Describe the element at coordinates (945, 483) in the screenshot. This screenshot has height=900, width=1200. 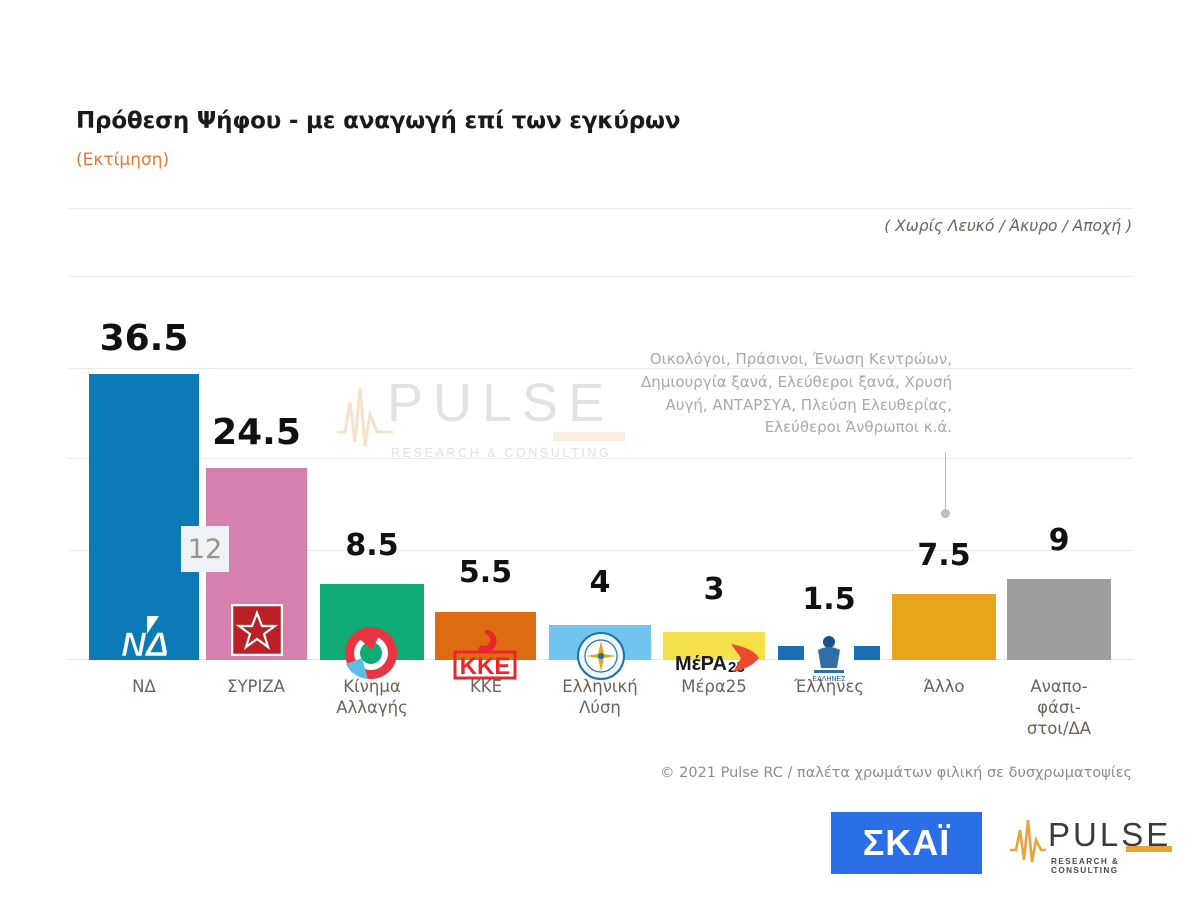
I see `annotation-leader-line` at that location.